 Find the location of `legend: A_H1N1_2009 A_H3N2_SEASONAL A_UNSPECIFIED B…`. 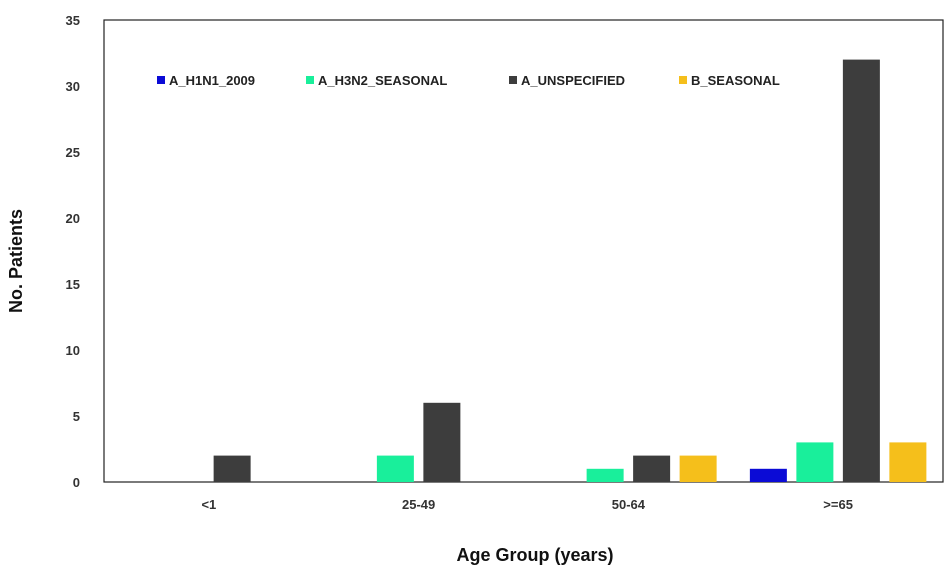

legend: A_H1N1_2009 A_H3N2_SEASONAL A_UNSPECIFIED B… is located at coordinates (468, 80).